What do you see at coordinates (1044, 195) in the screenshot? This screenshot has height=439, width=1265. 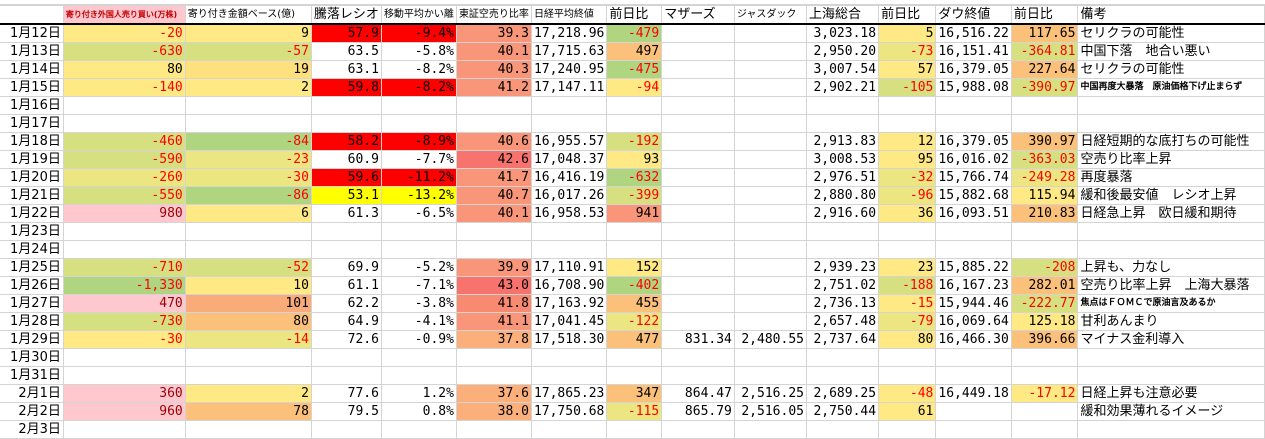 I see `data-cell: 115.94` at bounding box center [1044, 195].